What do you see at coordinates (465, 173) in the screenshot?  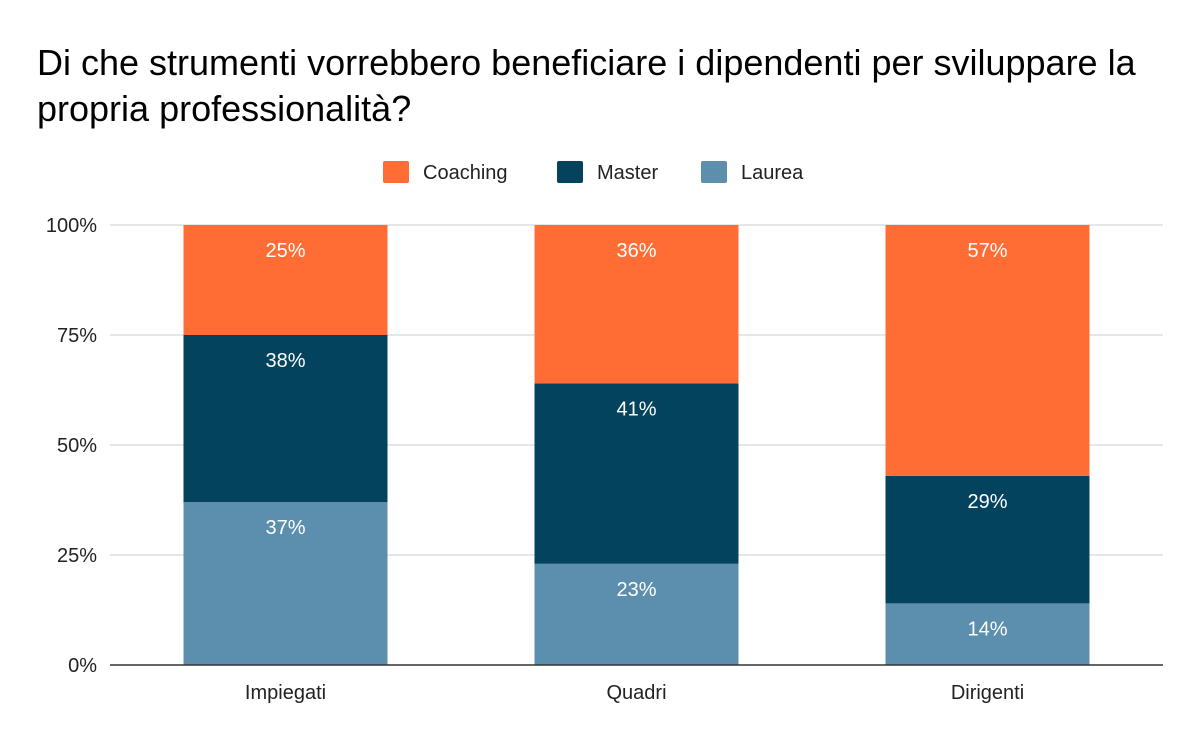 I see `legend-label-coaching: Coaching` at bounding box center [465, 173].